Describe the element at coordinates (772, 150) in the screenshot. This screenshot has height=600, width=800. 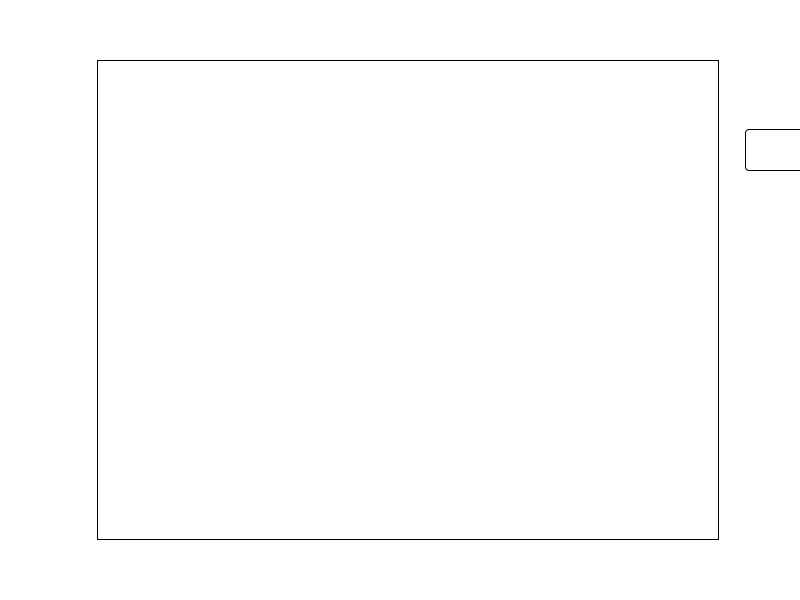
I see `legend` at that location.